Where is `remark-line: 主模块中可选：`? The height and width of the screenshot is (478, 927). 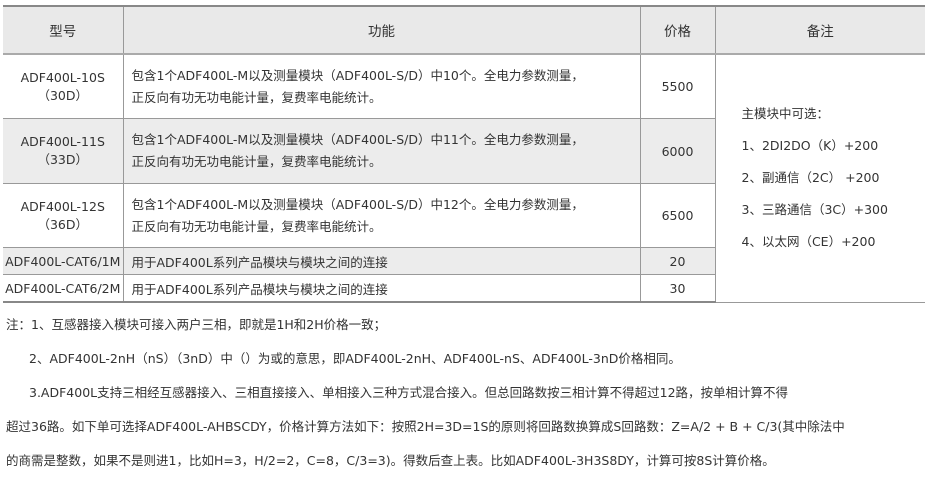
remark-line: 主模块中可选： is located at coordinates (785, 114).